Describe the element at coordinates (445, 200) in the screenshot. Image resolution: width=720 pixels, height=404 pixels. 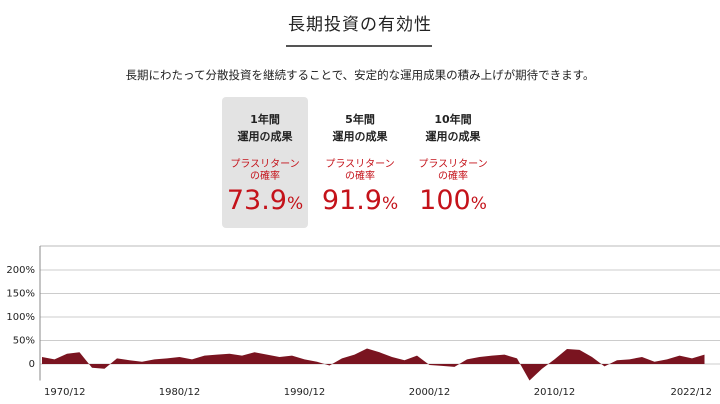
I see `probability-value: 100` at that location.